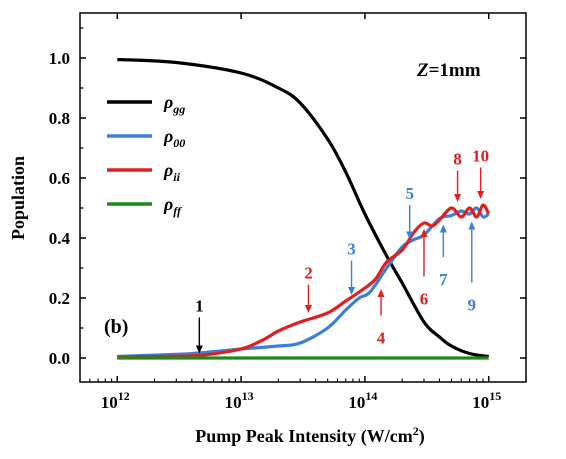 The width and height of the screenshot is (566, 459). Describe the element at coordinates (424, 269) in the screenshot. I see `annotation-6: 6` at that location.